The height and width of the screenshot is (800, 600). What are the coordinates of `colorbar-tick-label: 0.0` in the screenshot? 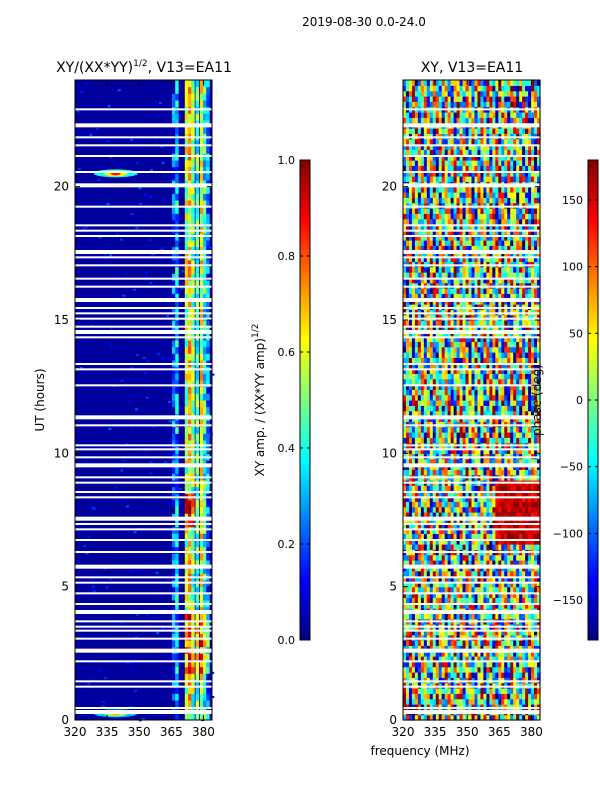 It's located at (287, 640).